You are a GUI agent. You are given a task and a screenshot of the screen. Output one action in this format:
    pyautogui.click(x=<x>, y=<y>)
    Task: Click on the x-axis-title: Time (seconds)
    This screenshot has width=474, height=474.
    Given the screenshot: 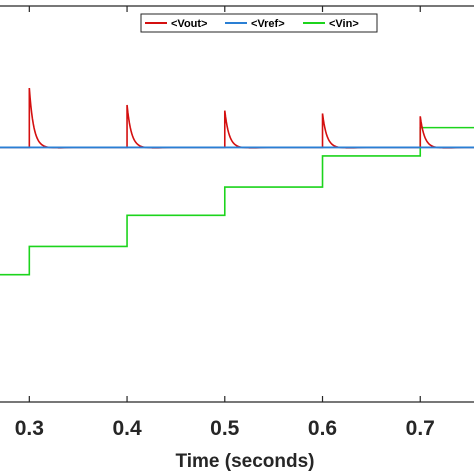 What is the action you would take?
    pyautogui.click(x=244, y=461)
    